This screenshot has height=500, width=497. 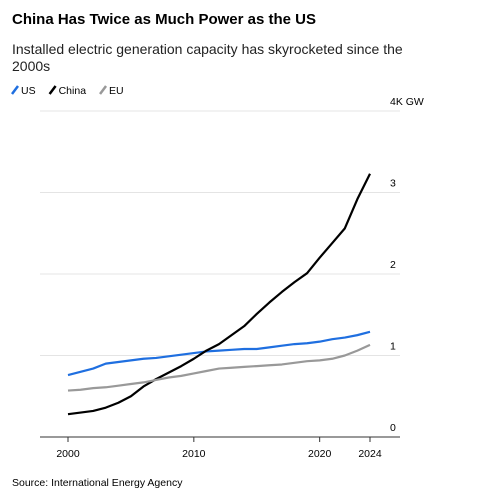 What do you see at coordinates (164, 19) in the screenshot?
I see `chart-title: China Has Twice as Much Power as the US` at bounding box center [164, 19].